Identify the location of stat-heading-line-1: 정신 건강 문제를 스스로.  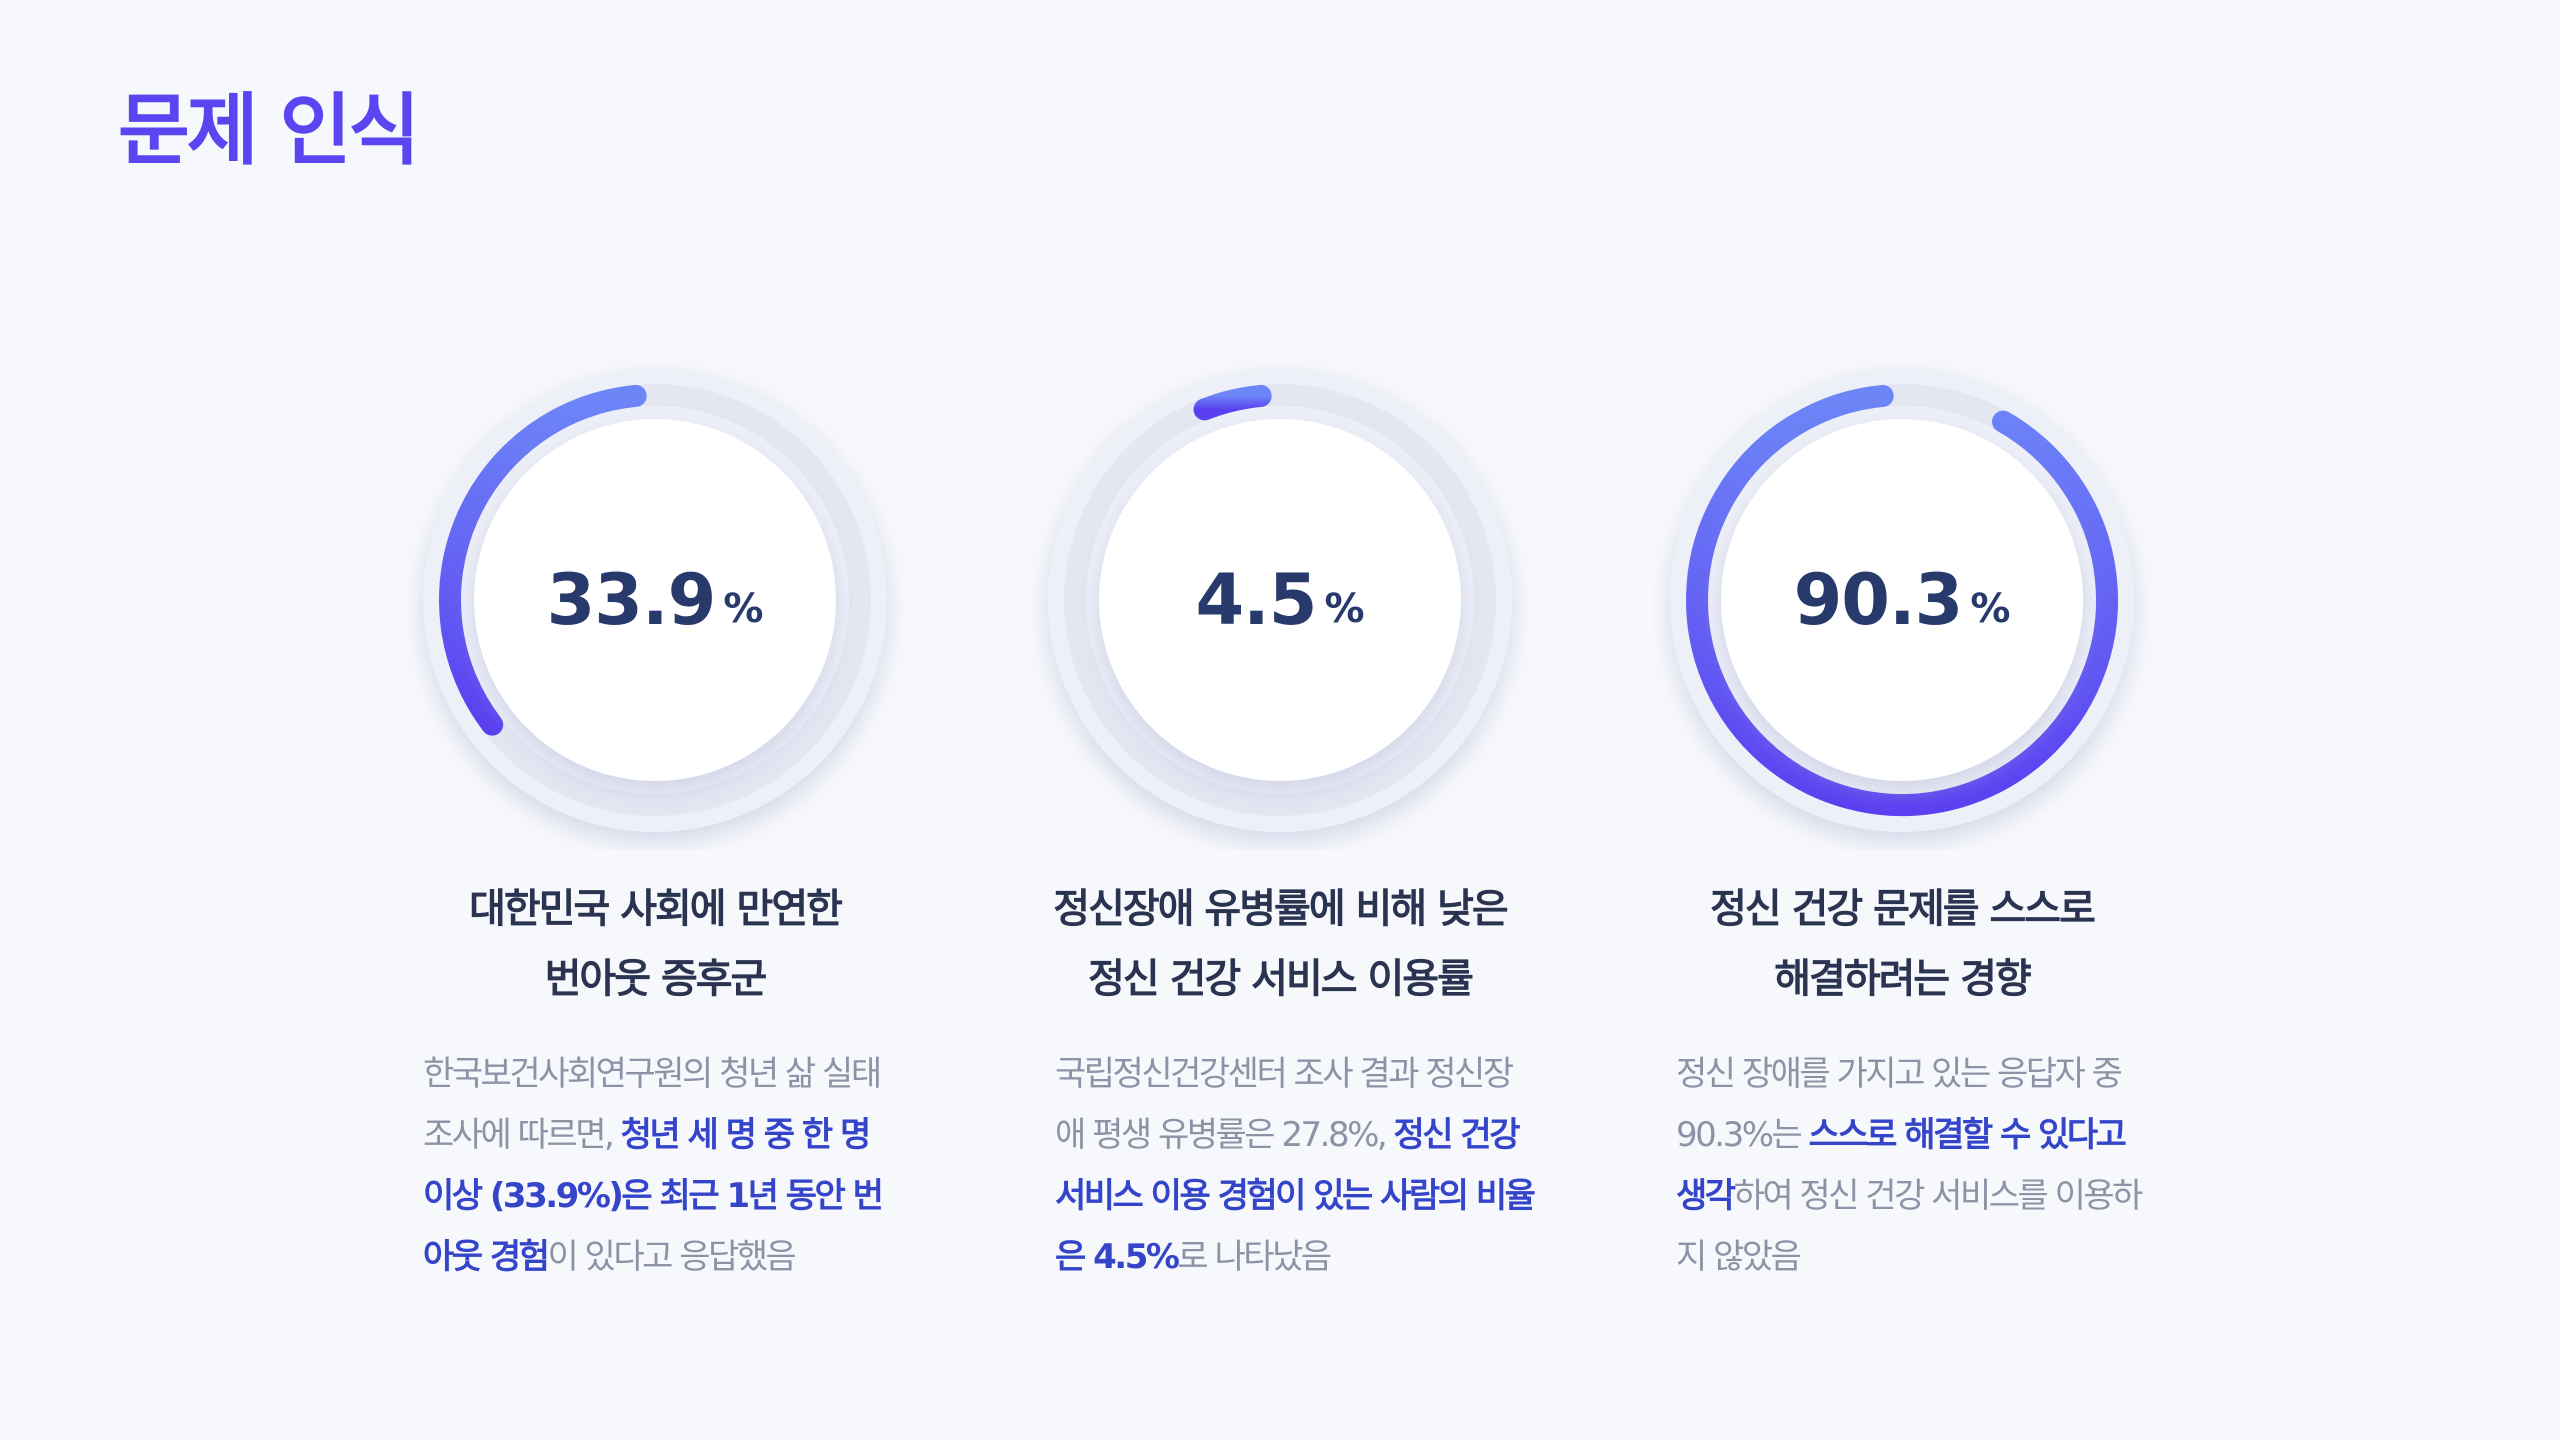
(1903, 909).